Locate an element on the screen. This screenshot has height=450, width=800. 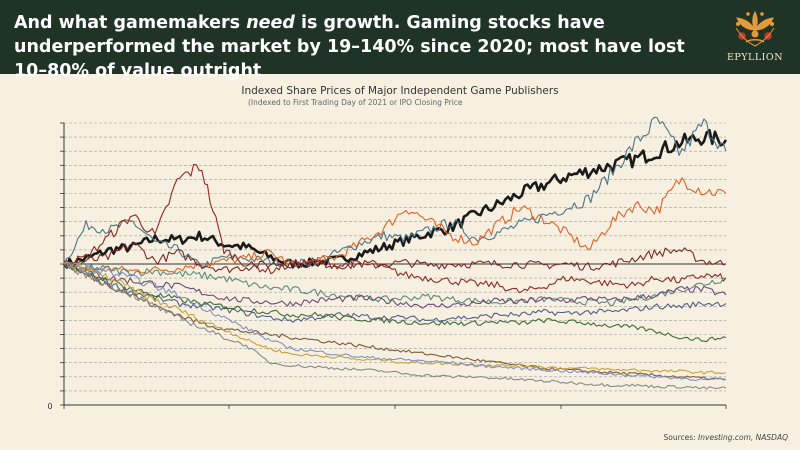
headline-part-a: And what gamemakers is located at coordinates (130, 23).